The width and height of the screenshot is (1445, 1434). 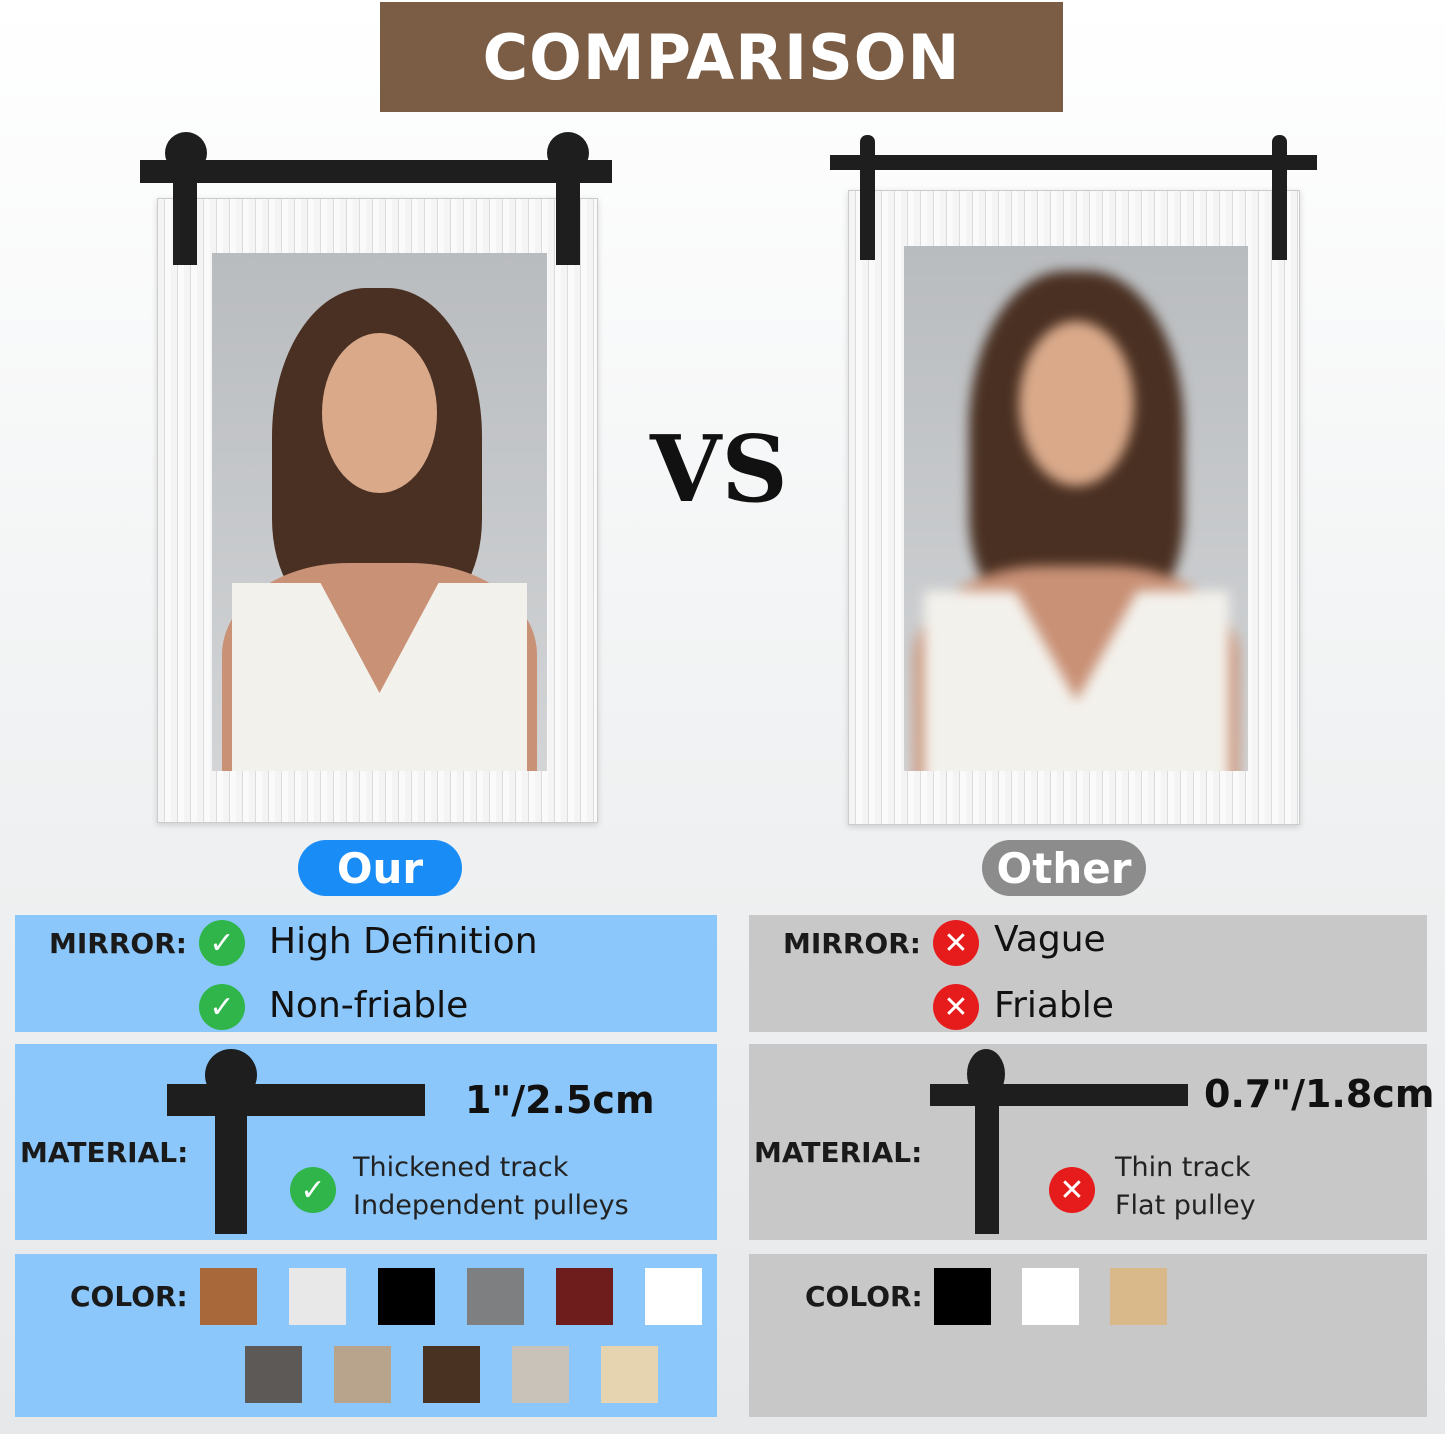 I want to click on mirror-reflection-other, so click(x=1076, y=508).